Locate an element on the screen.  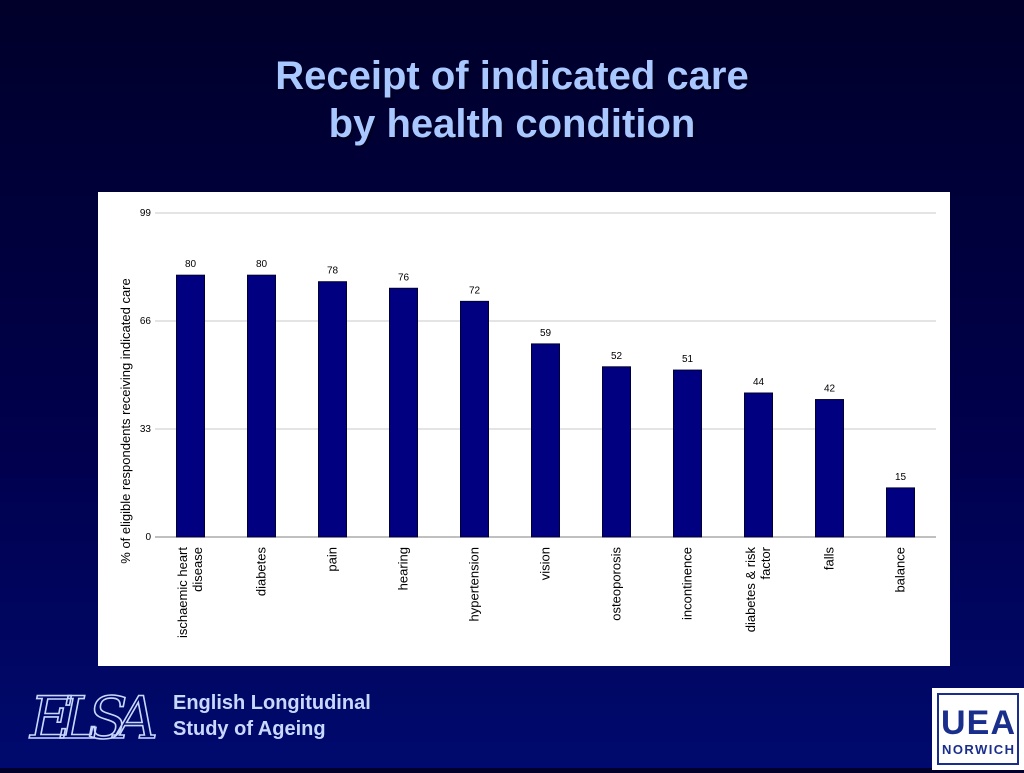
svg-text: vision is located at coordinates (545, 563).